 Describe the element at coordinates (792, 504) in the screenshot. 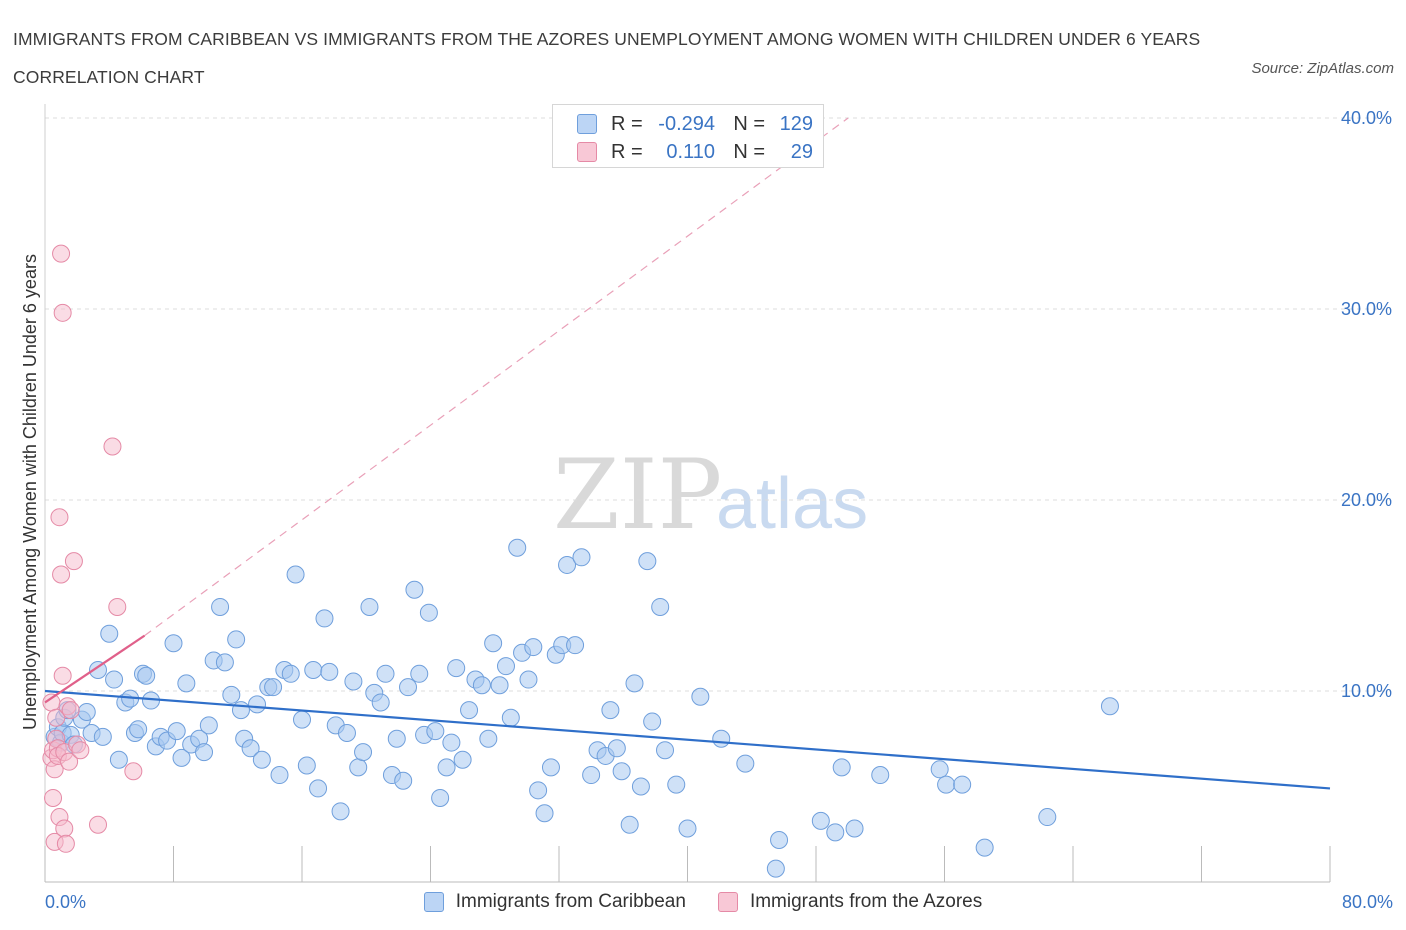

I see `watermark-atlas: atlas` at that location.